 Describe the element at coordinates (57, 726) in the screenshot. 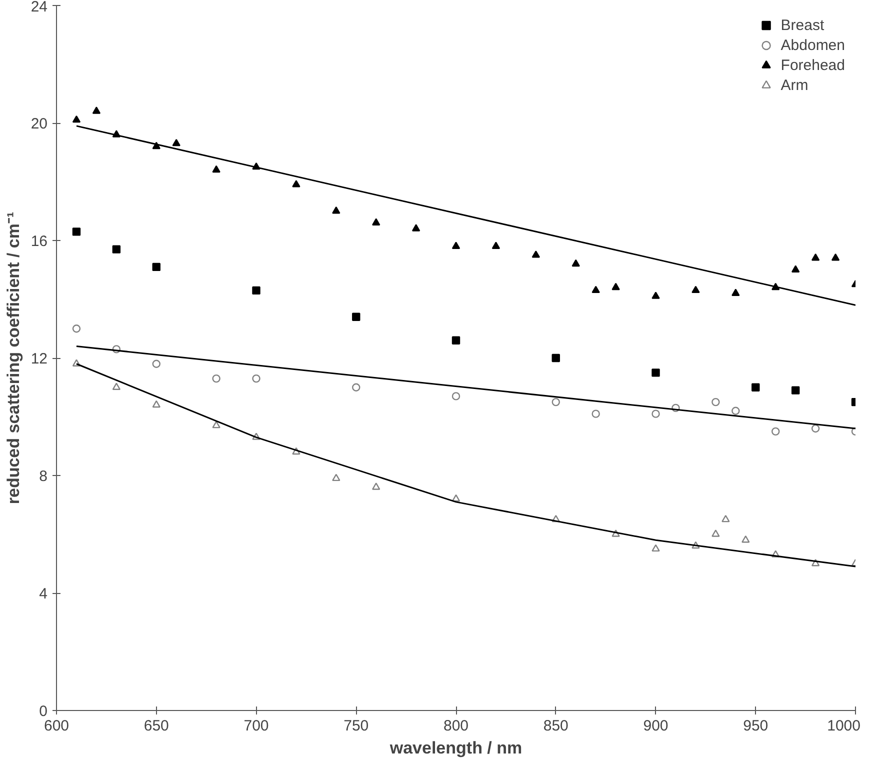

I see `x-tick-label: 600` at that location.